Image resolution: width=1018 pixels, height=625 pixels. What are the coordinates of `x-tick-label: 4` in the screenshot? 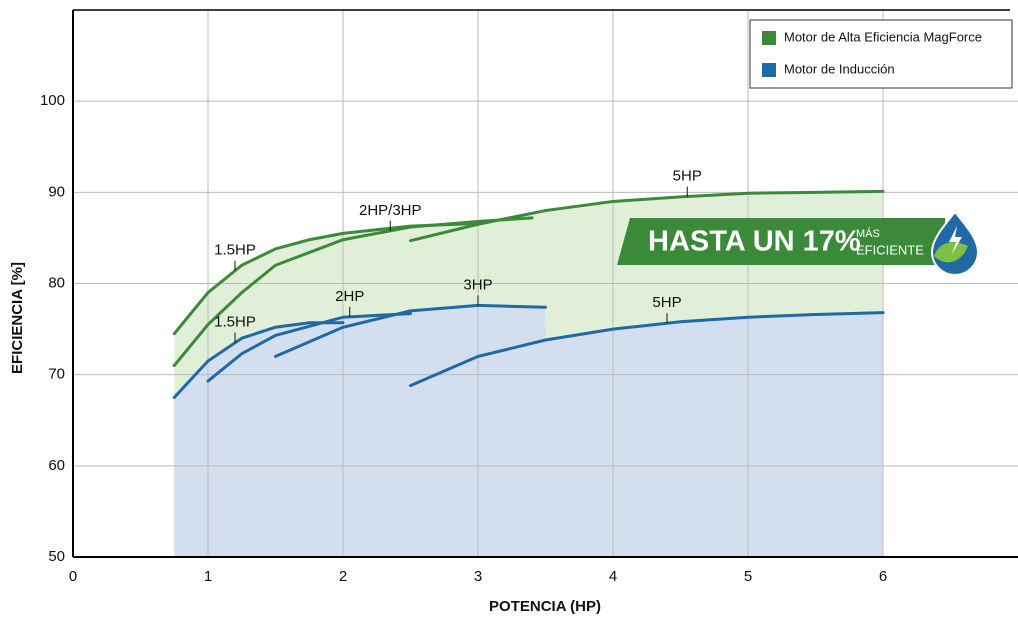 It's located at (613, 576).